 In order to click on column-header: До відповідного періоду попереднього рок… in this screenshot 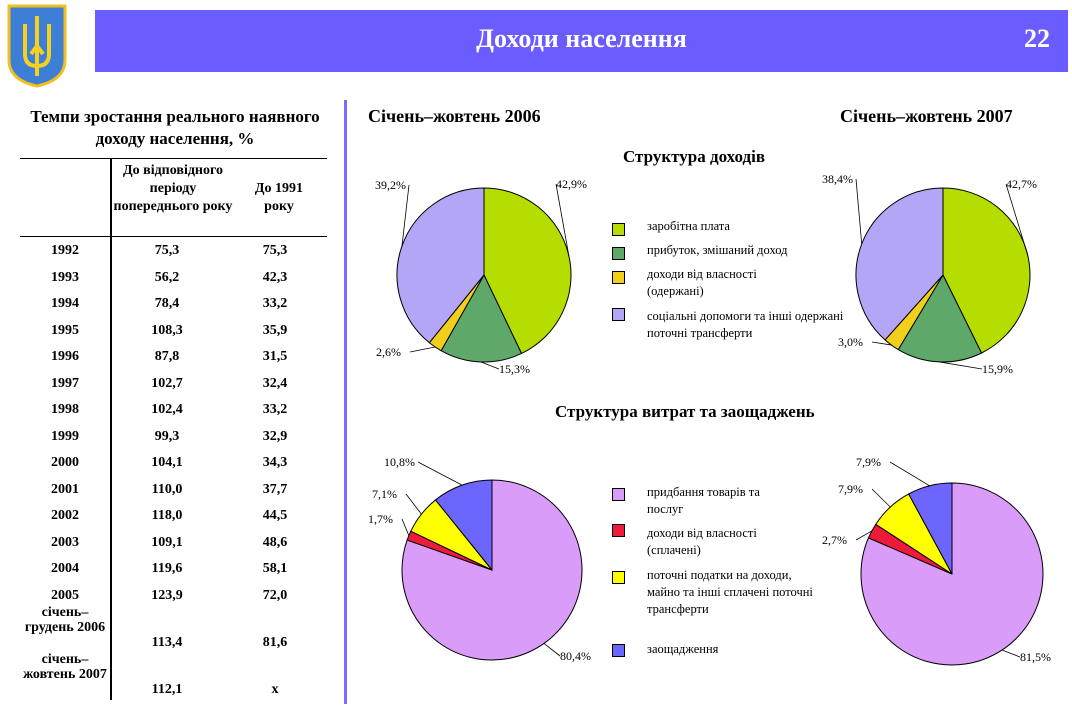, I will do `click(173, 188)`.